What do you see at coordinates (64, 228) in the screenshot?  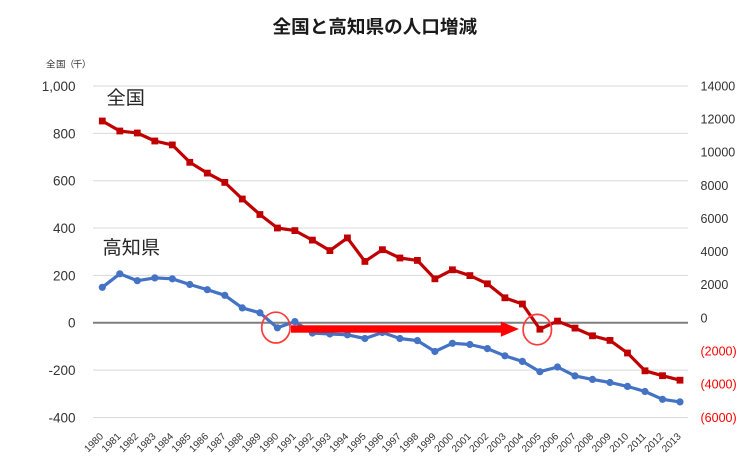 I see `svg-text: 400` at bounding box center [64, 228].